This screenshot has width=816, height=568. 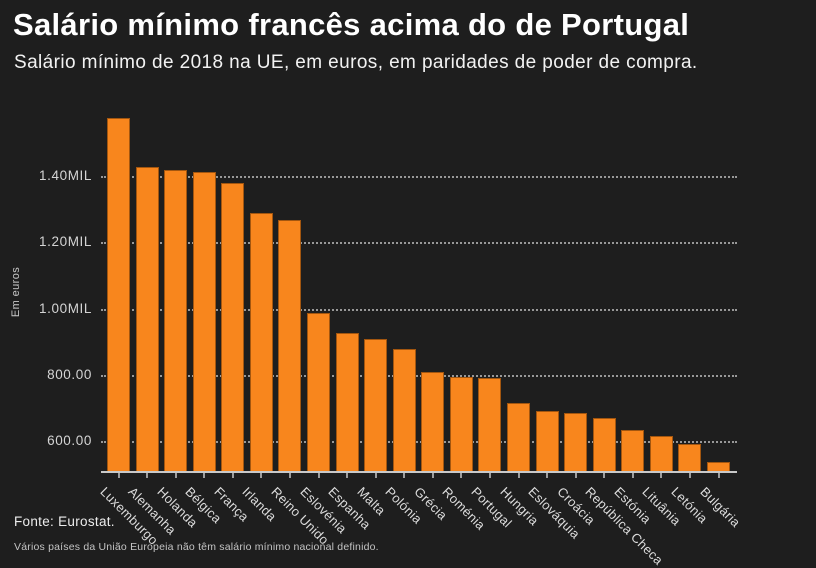 What do you see at coordinates (461, 424) in the screenshot?
I see `bar-romenia` at bounding box center [461, 424].